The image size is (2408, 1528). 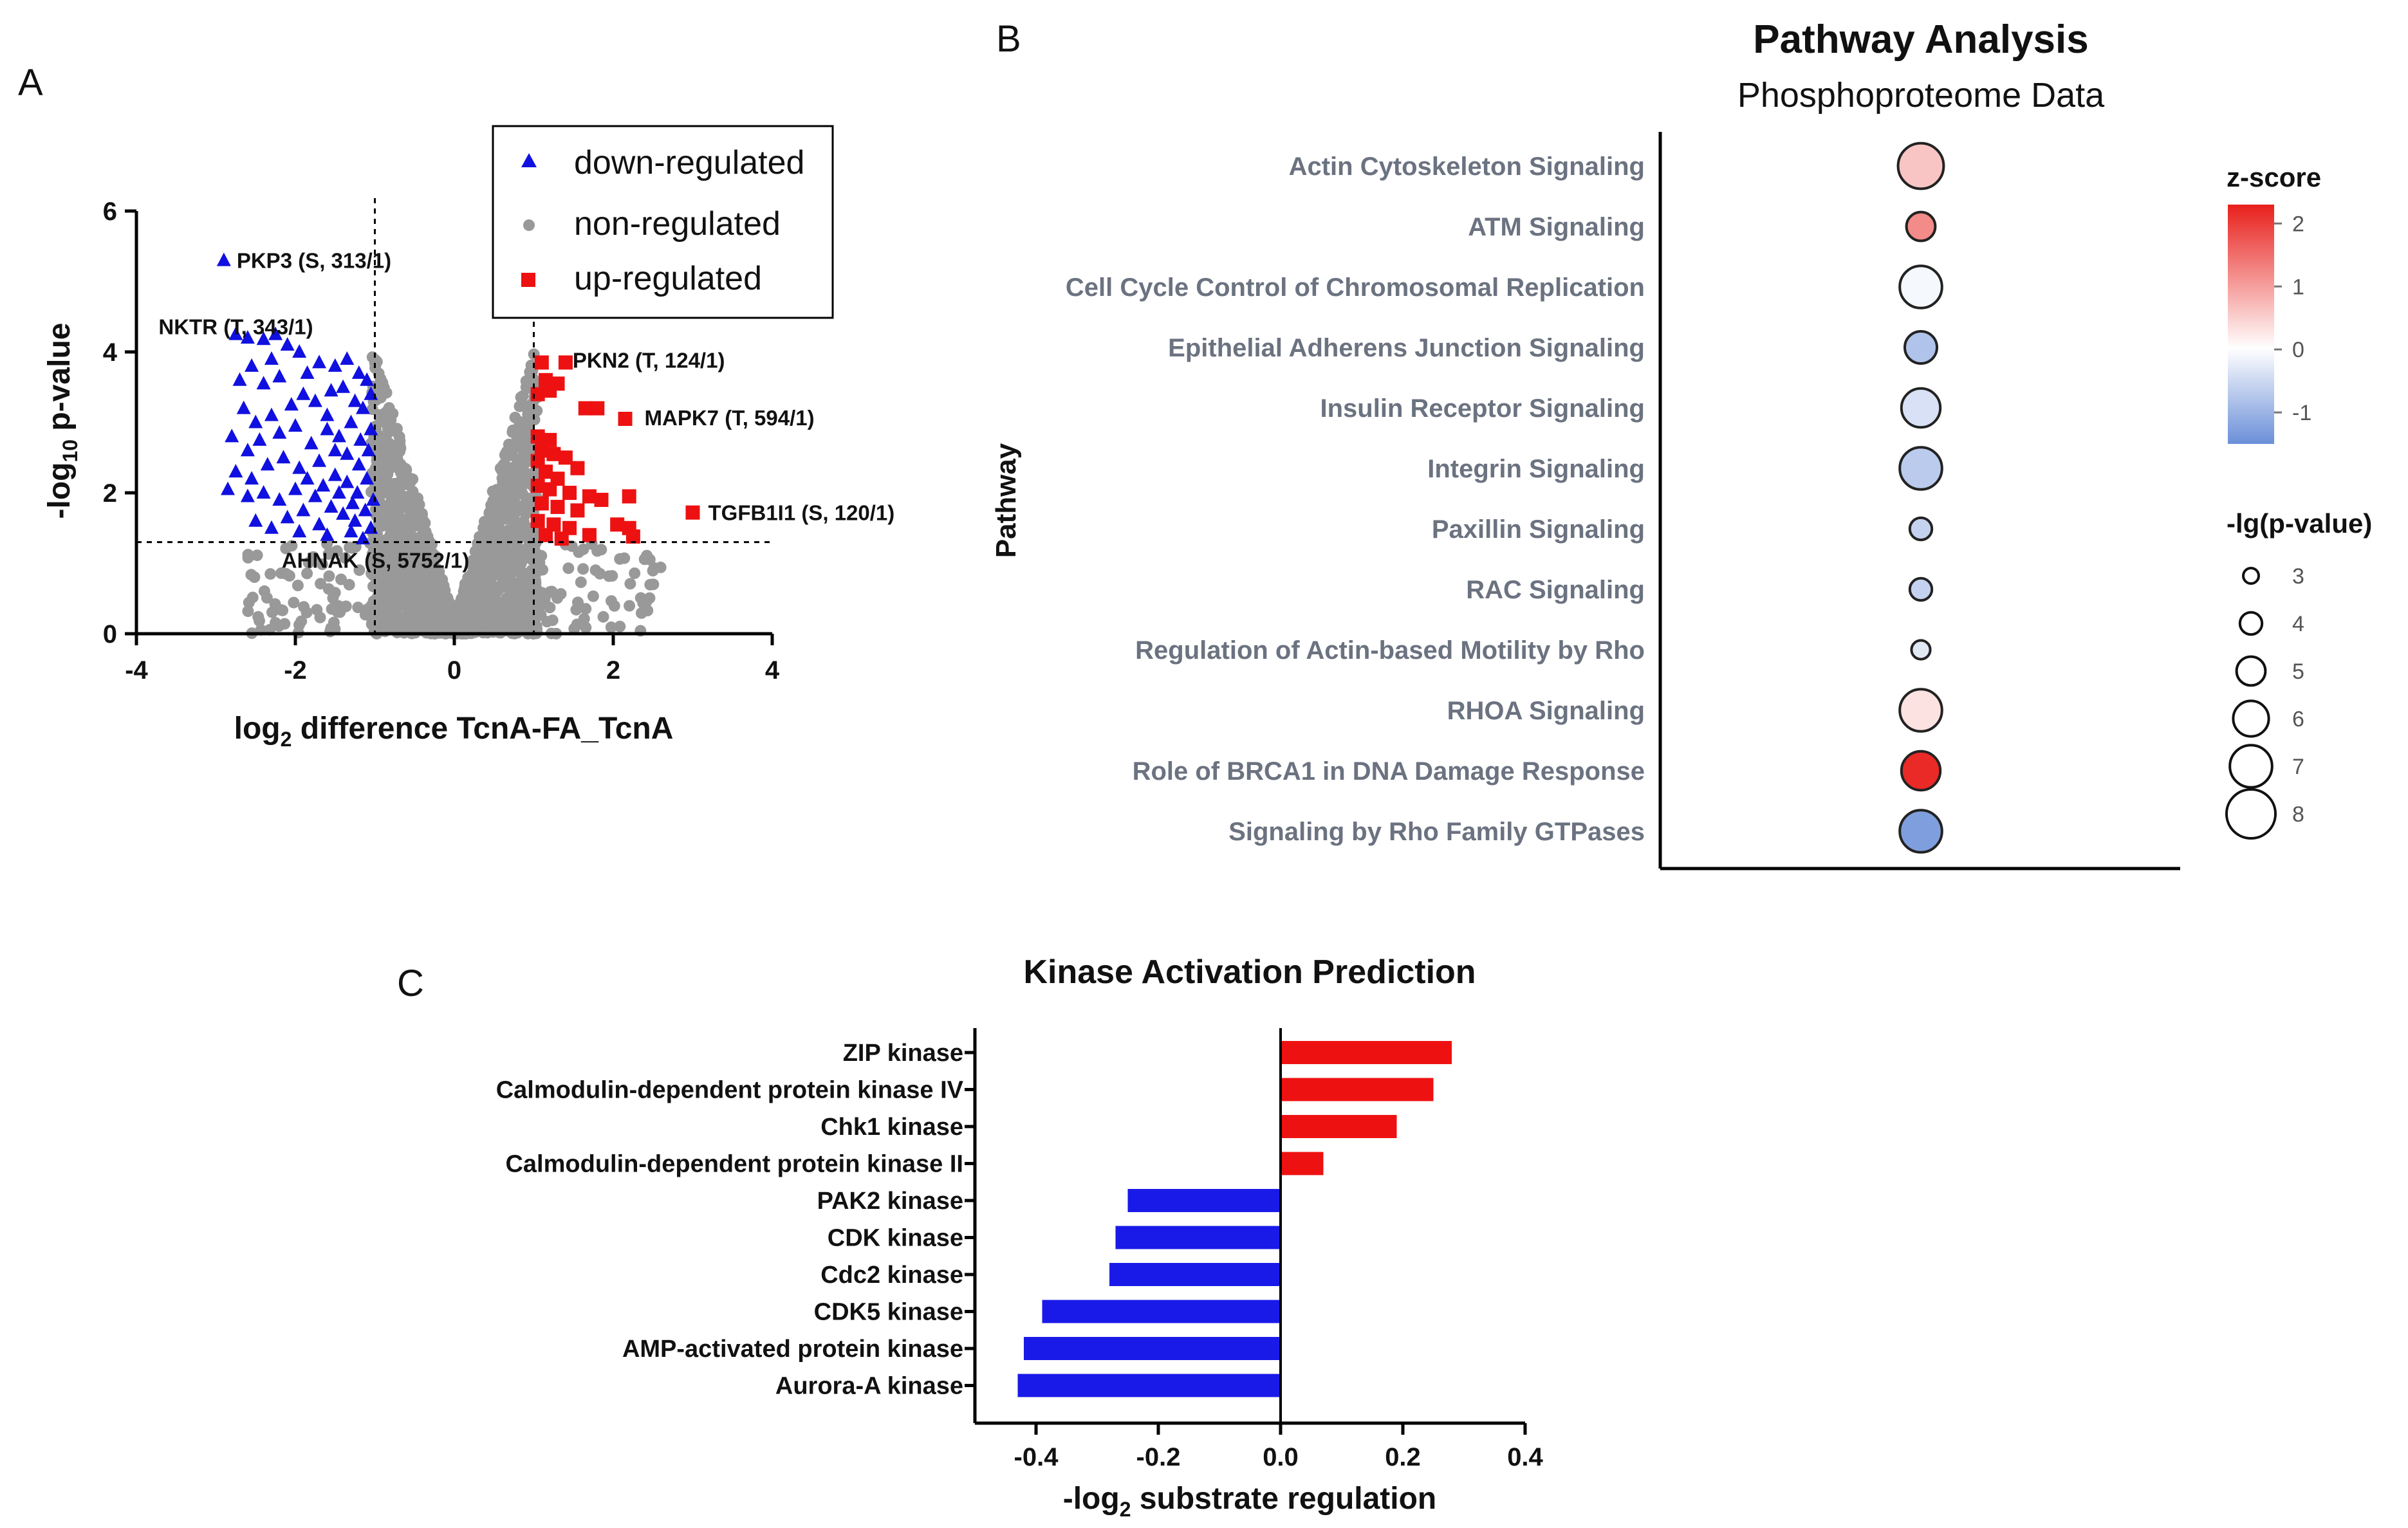 I want to click on legend-marker-up, so click(x=528, y=280).